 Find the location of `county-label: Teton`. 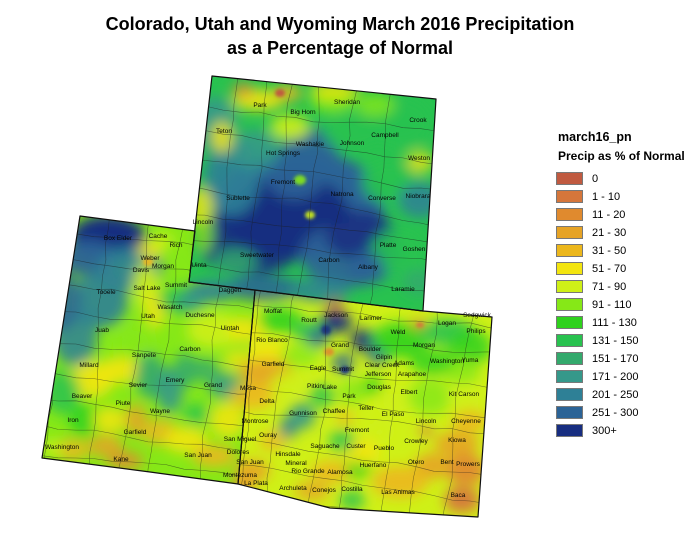

county-label: Teton is located at coordinates (224, 131).